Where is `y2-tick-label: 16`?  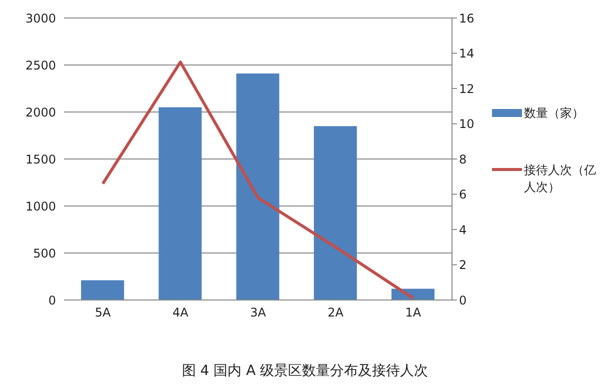
y2-tick-label: 16 is located at coordinates (466, 18).